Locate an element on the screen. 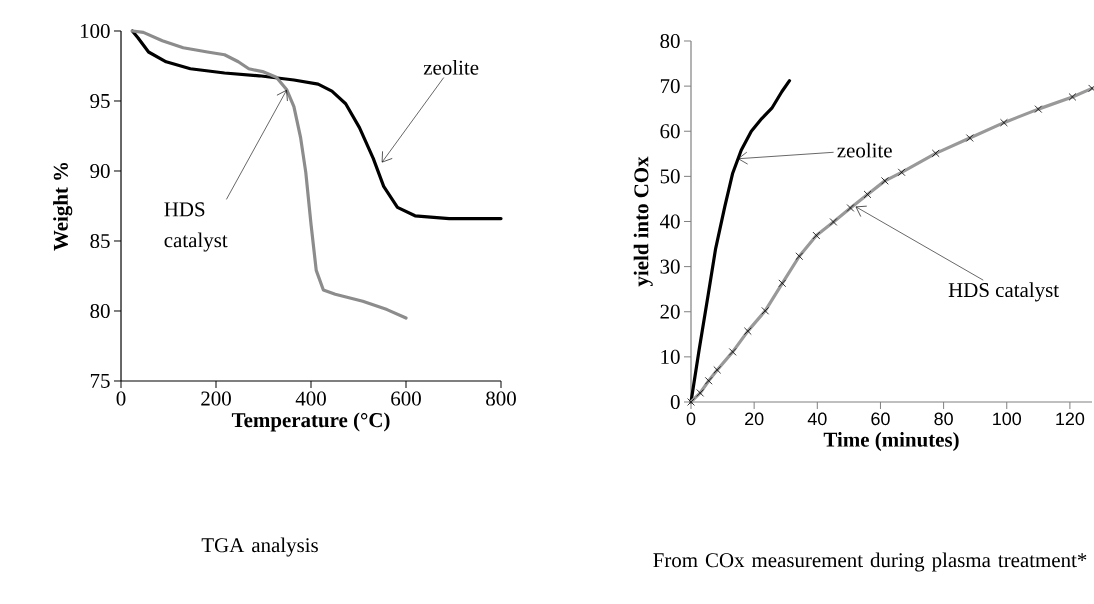 The width and height of the screenshot is (1094, 604). x-tick-label: 80 is located at coordinates (943, 419).